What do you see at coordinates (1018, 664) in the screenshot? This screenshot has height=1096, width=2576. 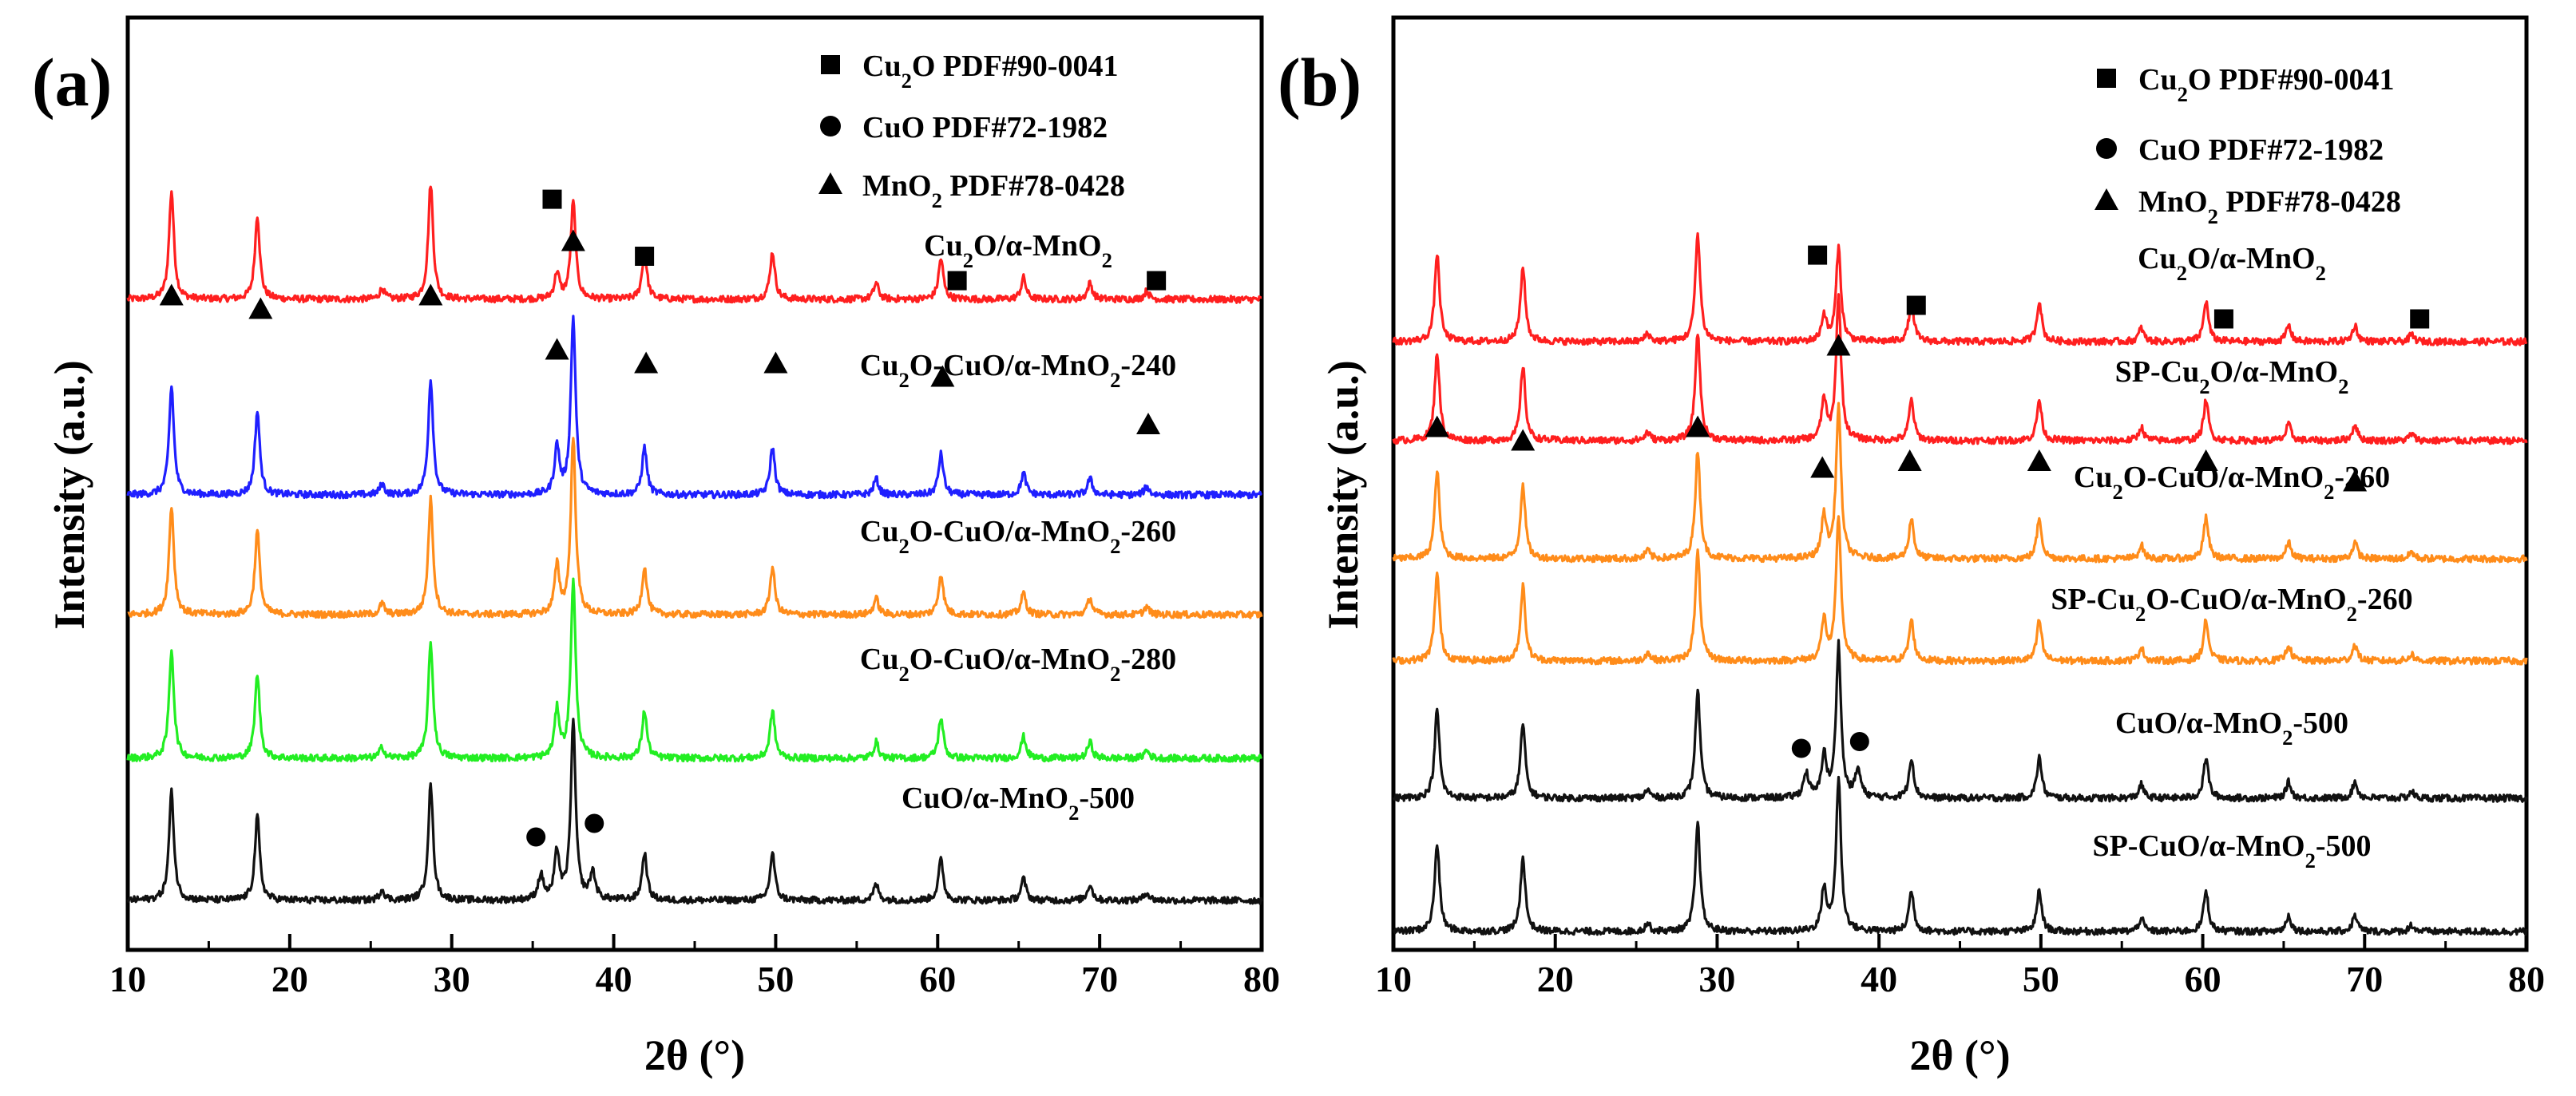 I see `series-label: Cu2O-CuO/α-MnO2-280` at bounding box center [1018, 664].